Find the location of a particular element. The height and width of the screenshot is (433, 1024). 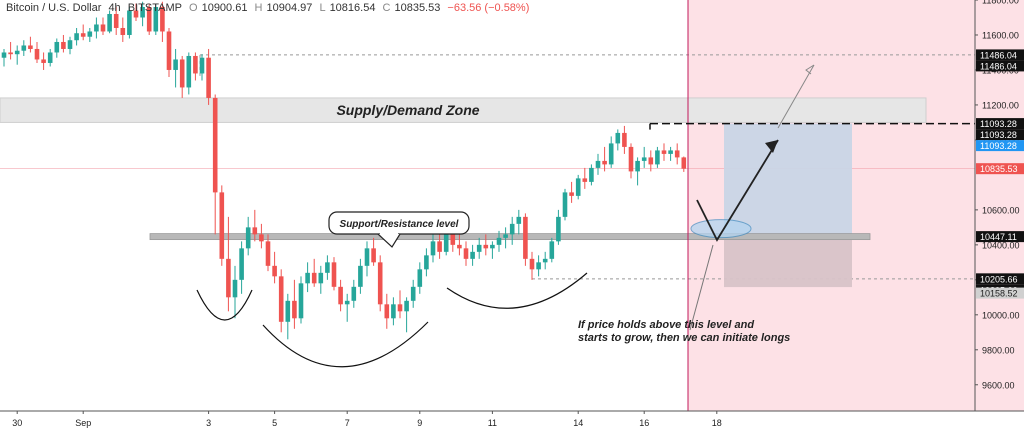

interval: 4h is located at coordinates (114, 8).